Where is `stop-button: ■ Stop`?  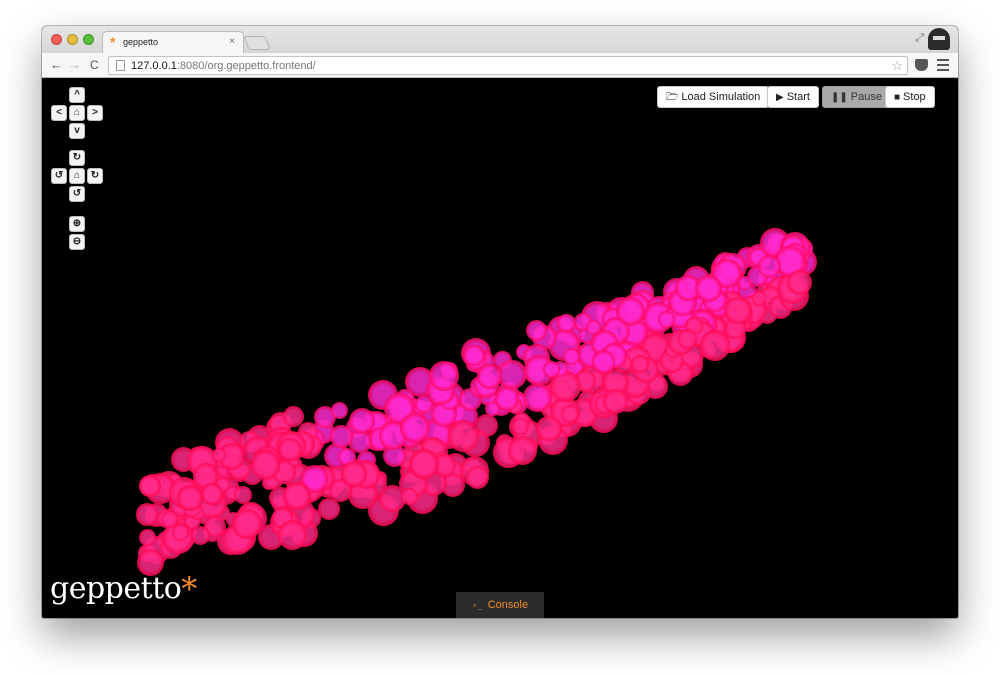 stop-button: ■ Stop is located at coordinates (910, 97).